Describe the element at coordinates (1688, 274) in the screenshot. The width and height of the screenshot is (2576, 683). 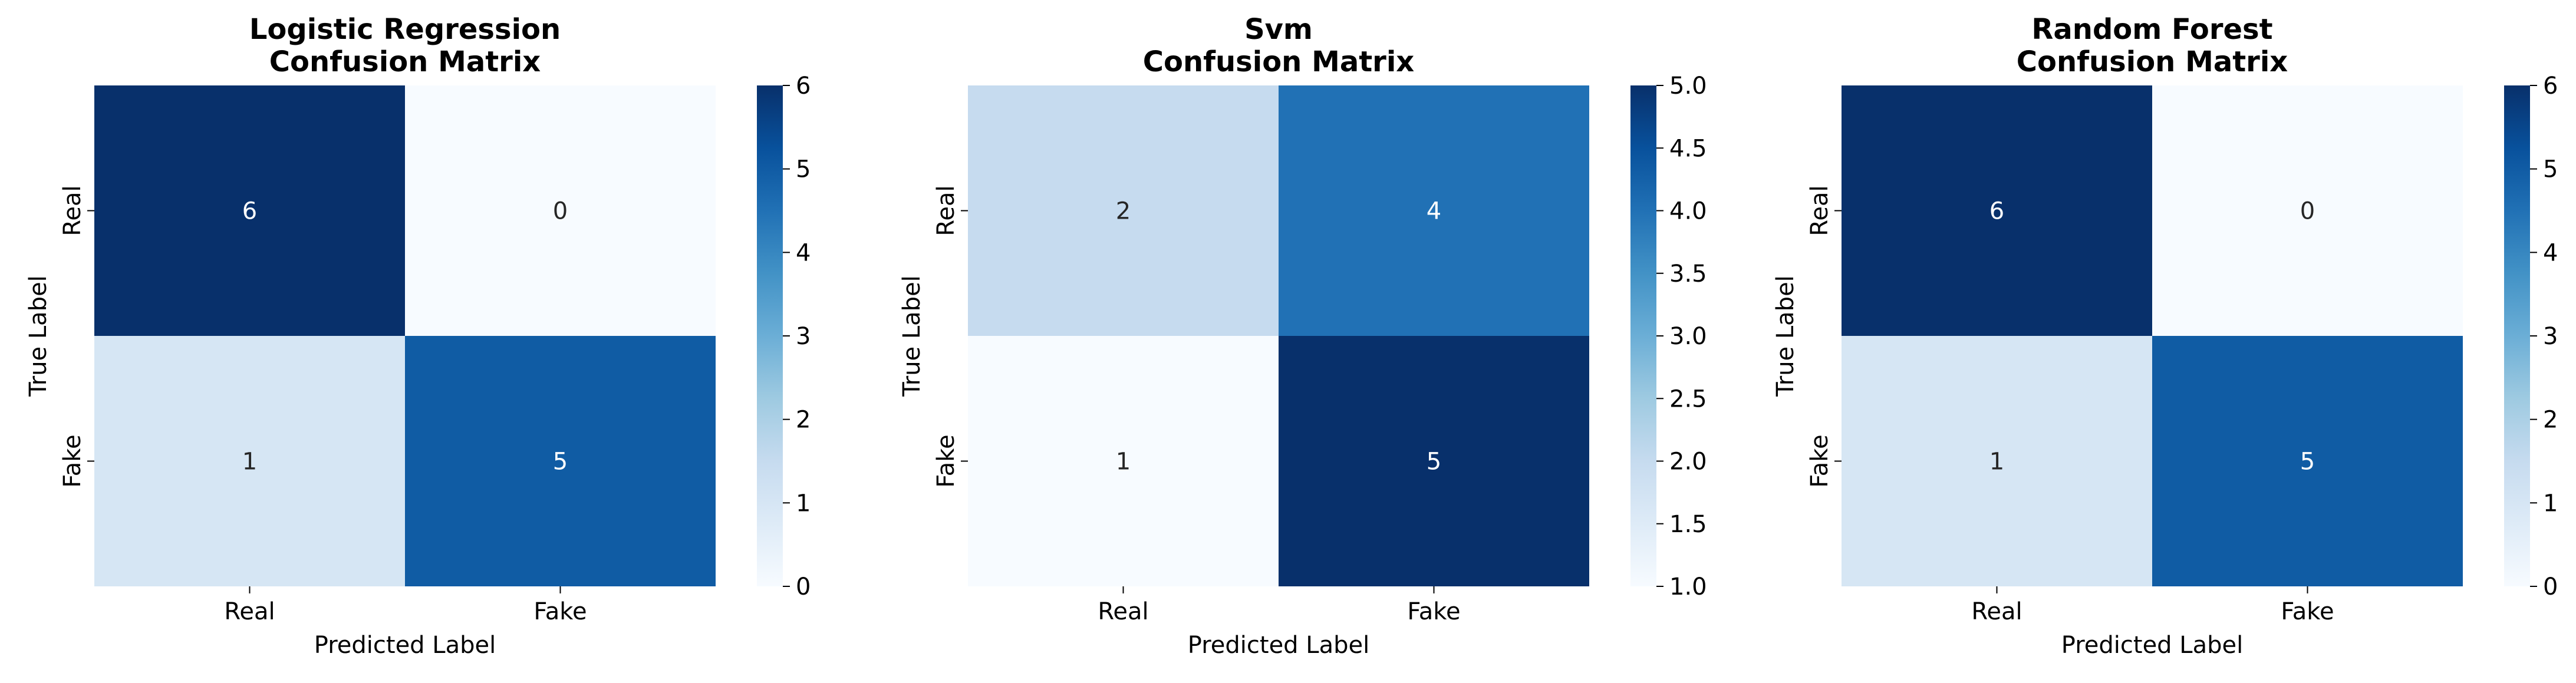
I see `colorbar-tick-label: 3.5` at that location.